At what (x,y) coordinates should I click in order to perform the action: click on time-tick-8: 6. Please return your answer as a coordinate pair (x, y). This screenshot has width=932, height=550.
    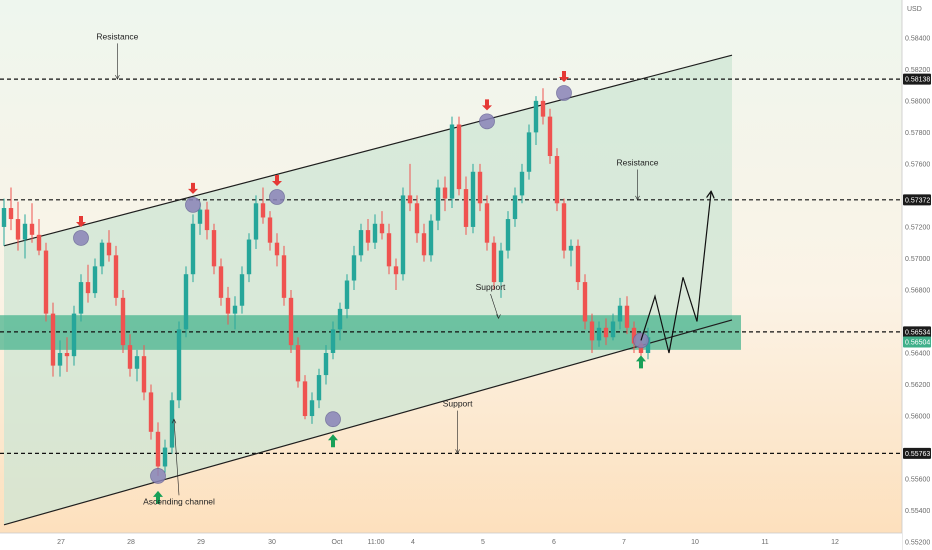
    Looking at the image, I should click on (554, 542).